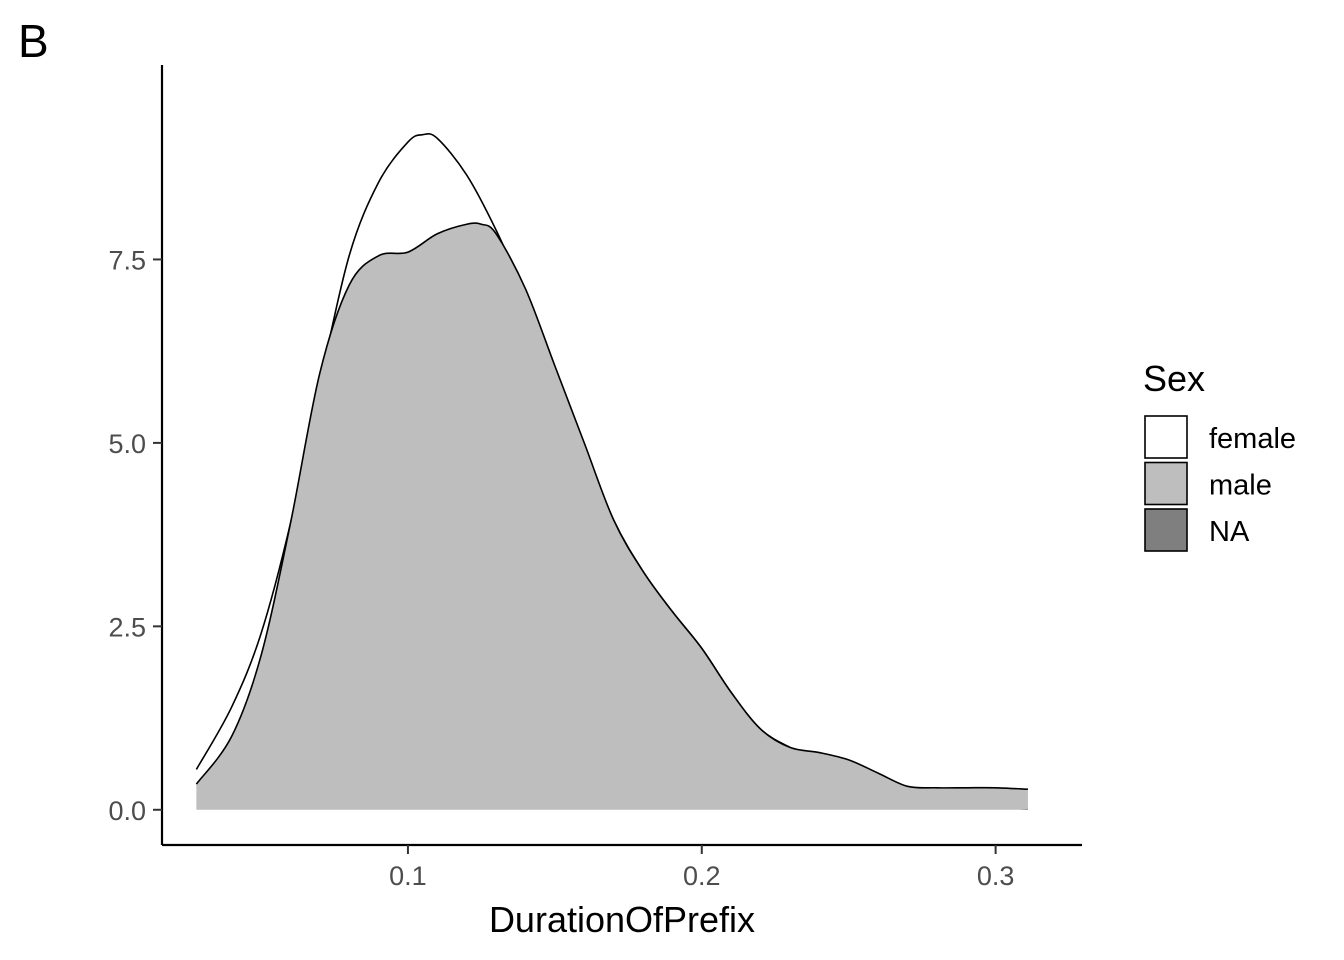 This screenshot has width=1344, height=960. What do you see at coordinates (622, 919) in the screenshot?
I see `x-axis-title: DurationOfPrefix` at bounding box center [622, 919].